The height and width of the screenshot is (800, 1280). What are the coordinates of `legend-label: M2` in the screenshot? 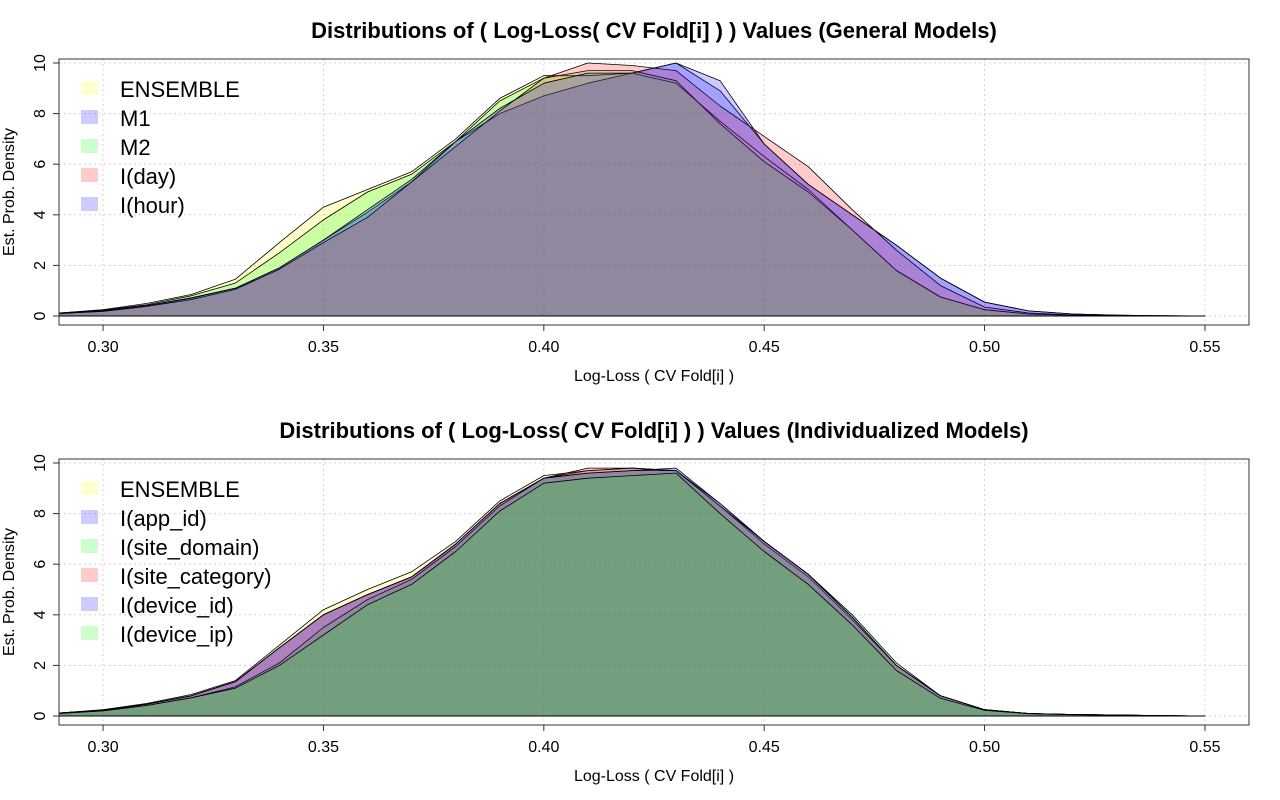 It's located at (135, 147).